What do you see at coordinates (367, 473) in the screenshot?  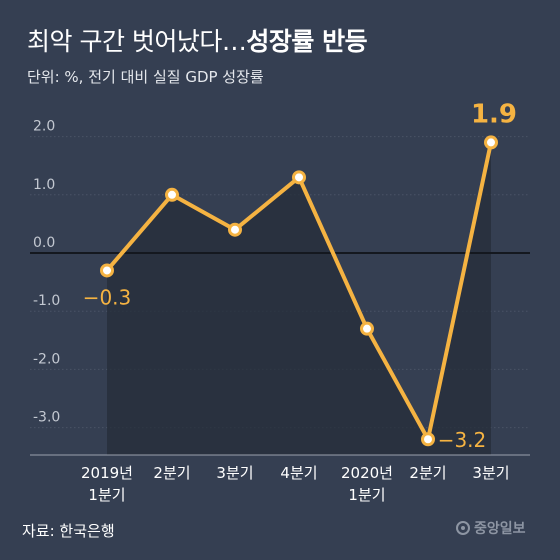 I see `x-tick-label: 2020년` at bounding box center [367, 473].